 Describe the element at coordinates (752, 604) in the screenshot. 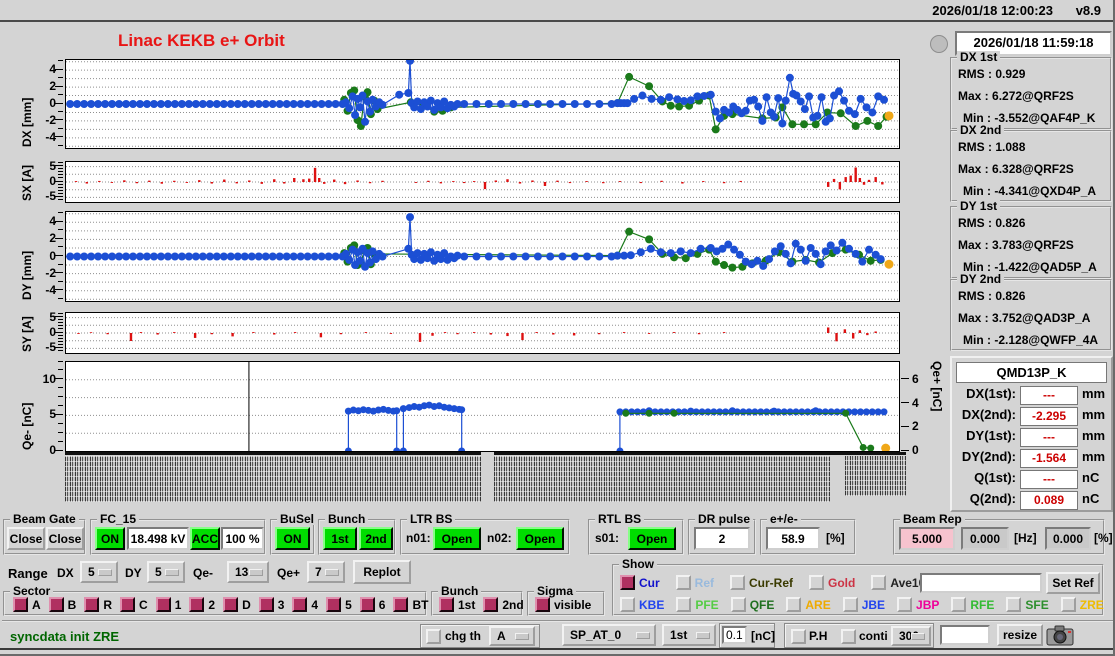

I see `checkbox-qfe: QFE` at that location.